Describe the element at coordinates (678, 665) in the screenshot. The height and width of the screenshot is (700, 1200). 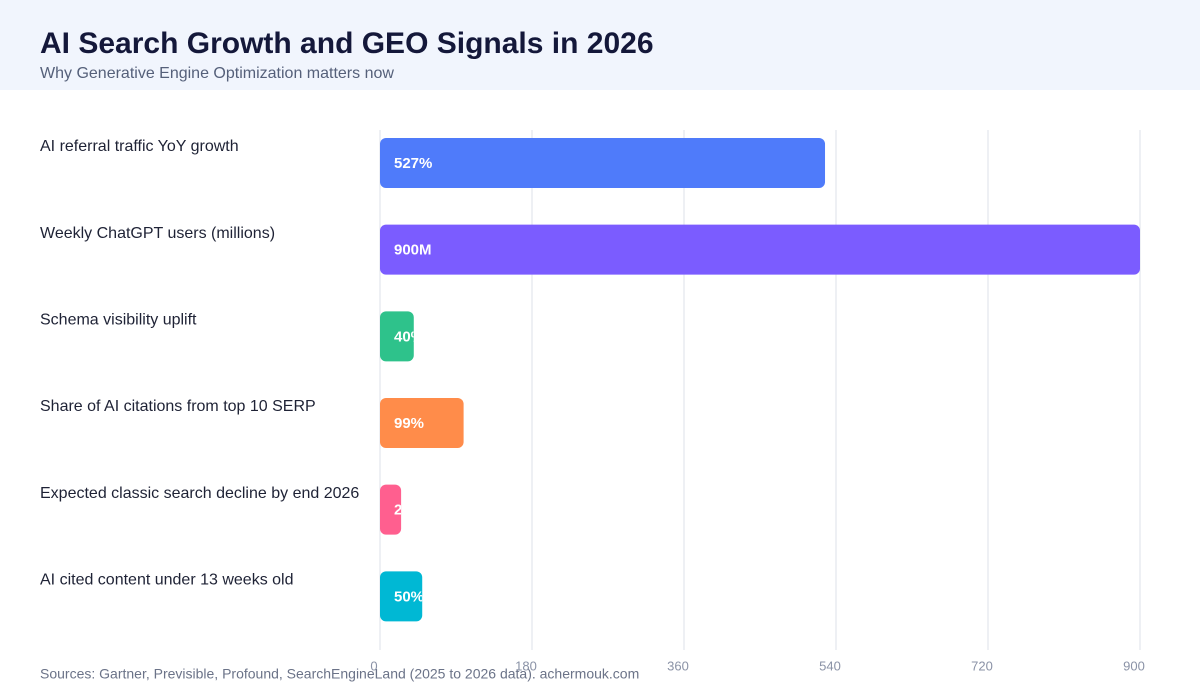
I see `x-tick-label: 360` at that location.